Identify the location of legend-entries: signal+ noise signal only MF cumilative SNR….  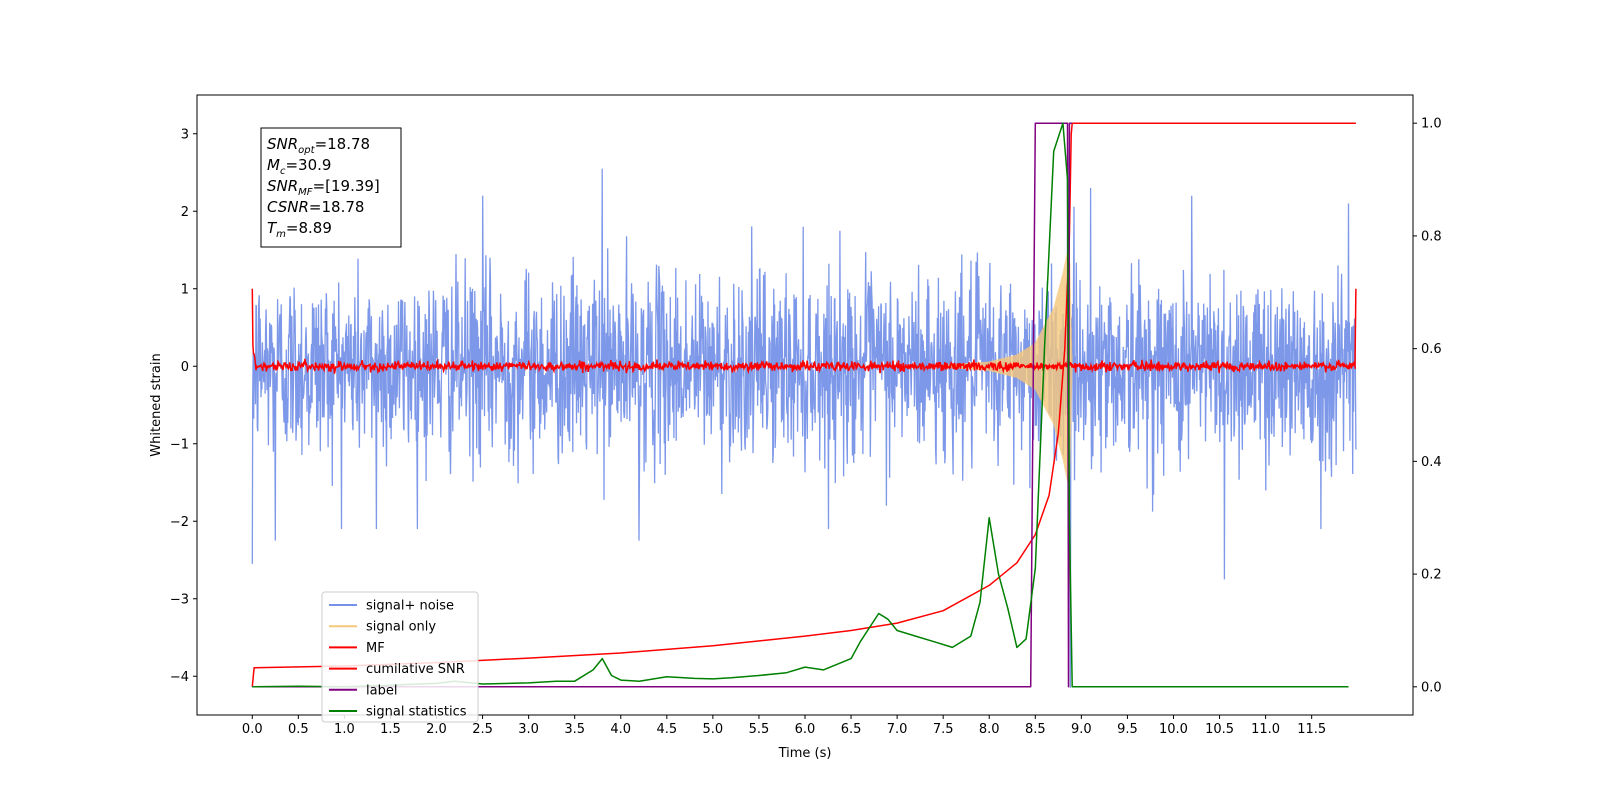
(398, 659).